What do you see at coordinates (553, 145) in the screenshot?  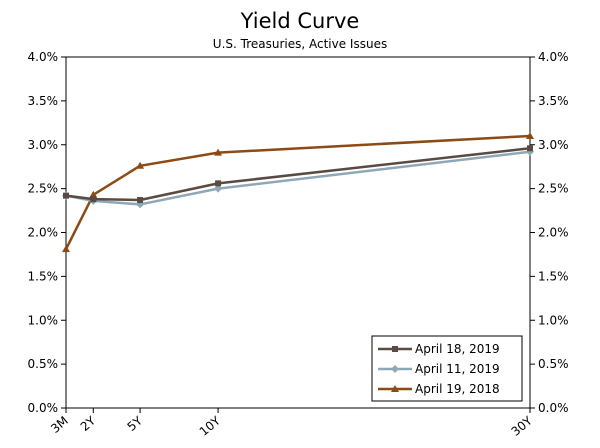 I see `y-tick-label-right: 3.0%` at bounding box center [553, 145].